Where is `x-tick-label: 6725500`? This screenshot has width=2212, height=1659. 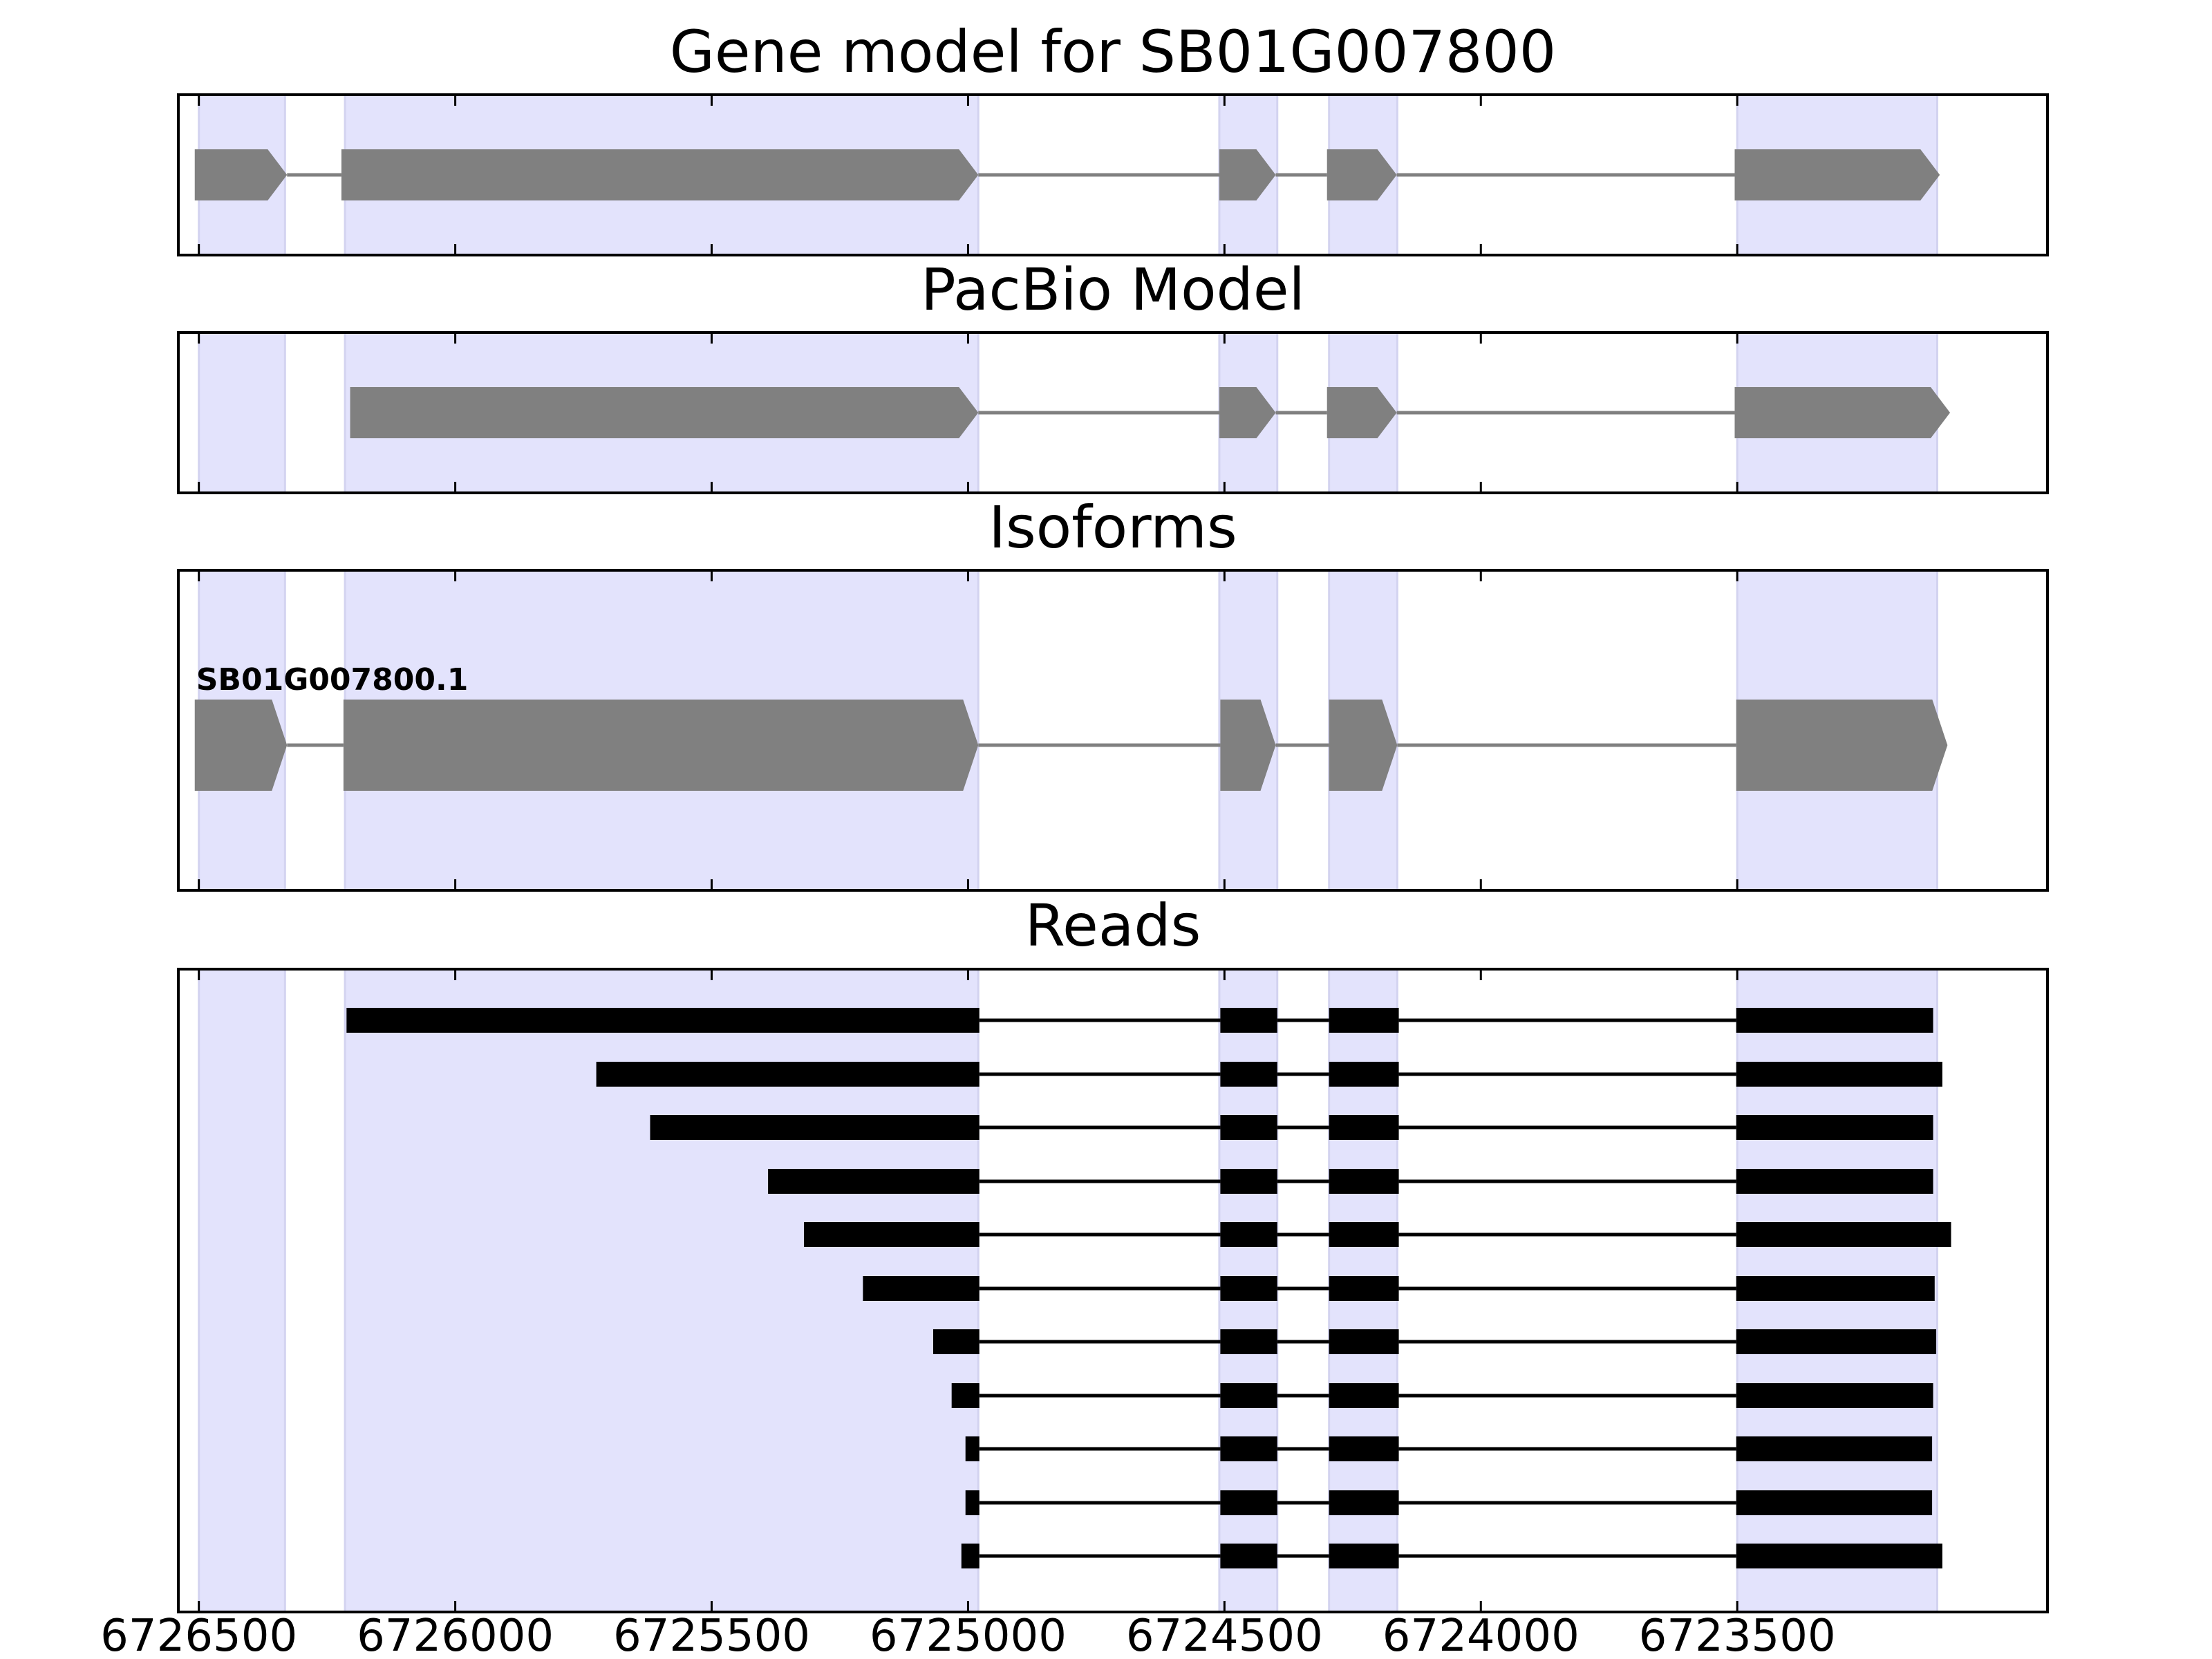 x-tick-label: 6725500 is located at coordinates (711, 1635).